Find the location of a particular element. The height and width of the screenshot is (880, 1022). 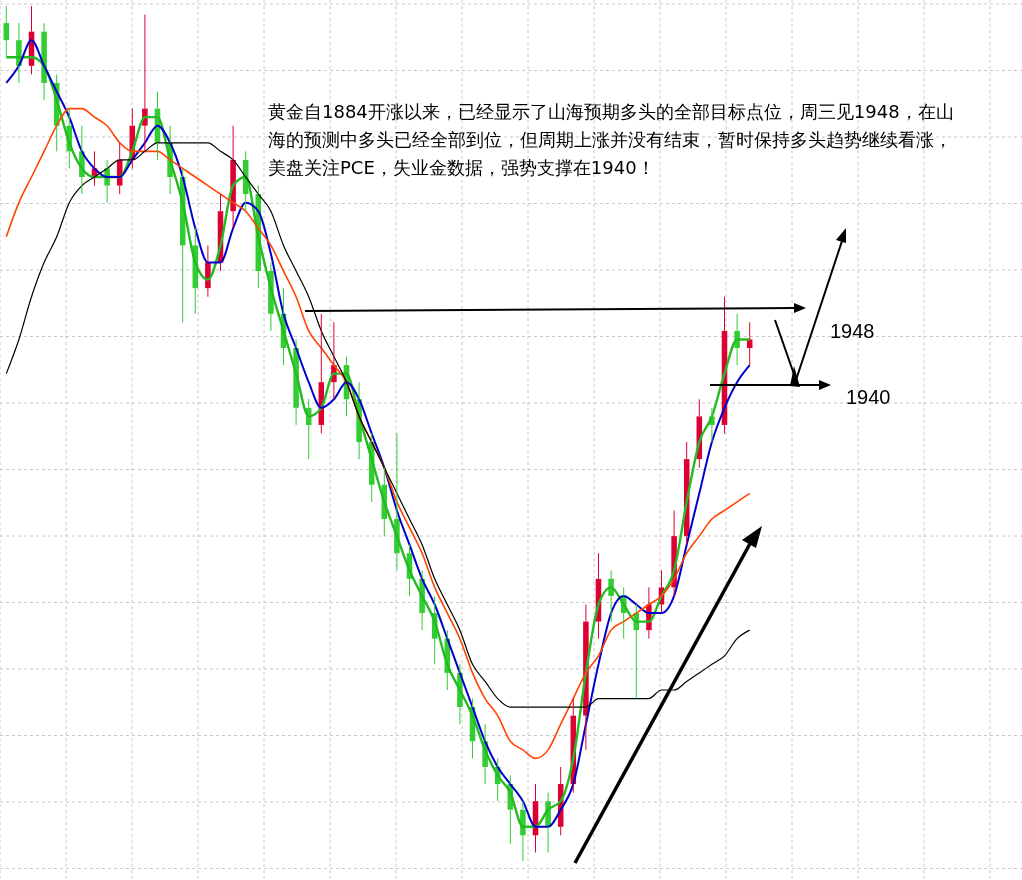

candlestick is located at coordinates (523, 831).